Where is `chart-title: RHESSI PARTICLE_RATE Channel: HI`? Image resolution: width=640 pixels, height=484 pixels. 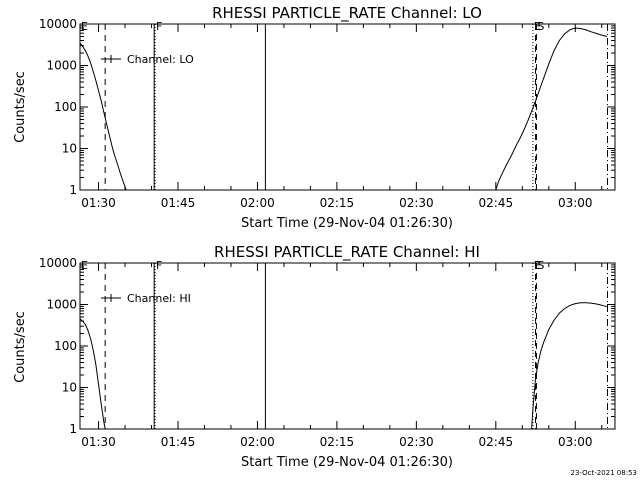
chart-title: RHESSI PARTICLE_RATE Channel: HI is located at coordinates (347, 252).